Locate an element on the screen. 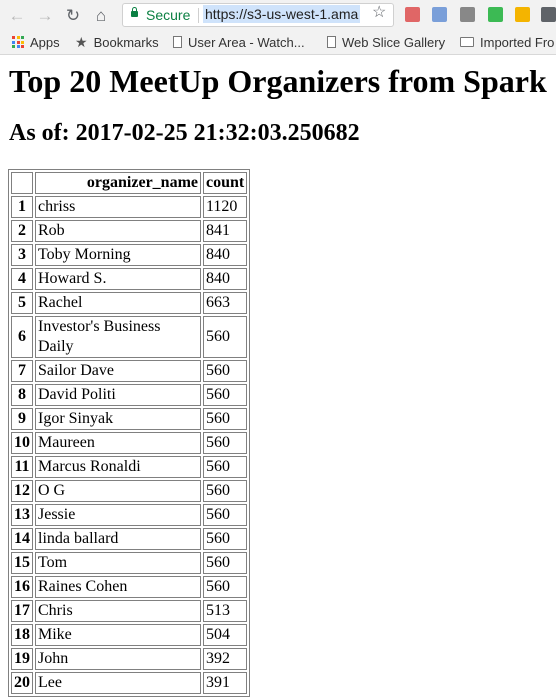 Image resolution: width=556 pixels, height=697 pixels. reload-icon: ↻ is located at coordinates (73, 15).